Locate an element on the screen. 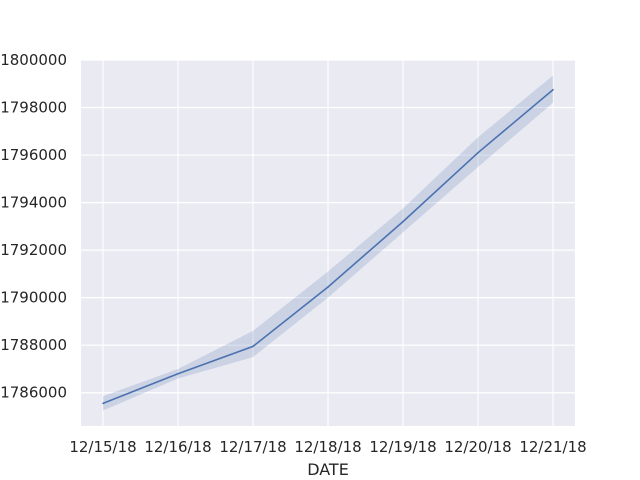 Image resolution: width=640 pixels, height=480 pixels. x-tick-label: 12/17/18 is located at coordinates (252, 447).